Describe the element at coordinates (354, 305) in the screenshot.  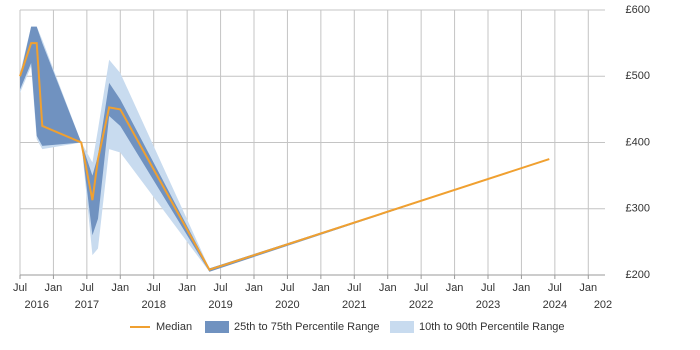
I see `x-year-label: 2021` at that location.